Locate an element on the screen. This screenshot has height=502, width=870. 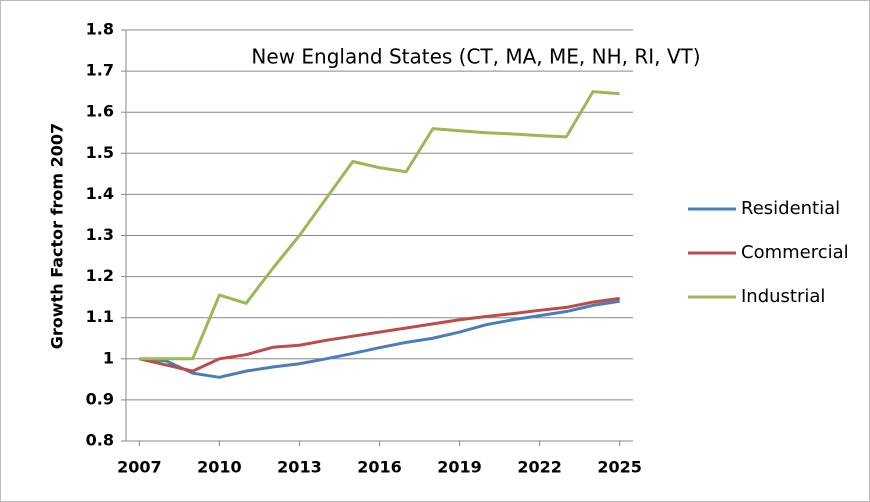
y-tick-label: 1.1 is located at coordinates (100, 316).